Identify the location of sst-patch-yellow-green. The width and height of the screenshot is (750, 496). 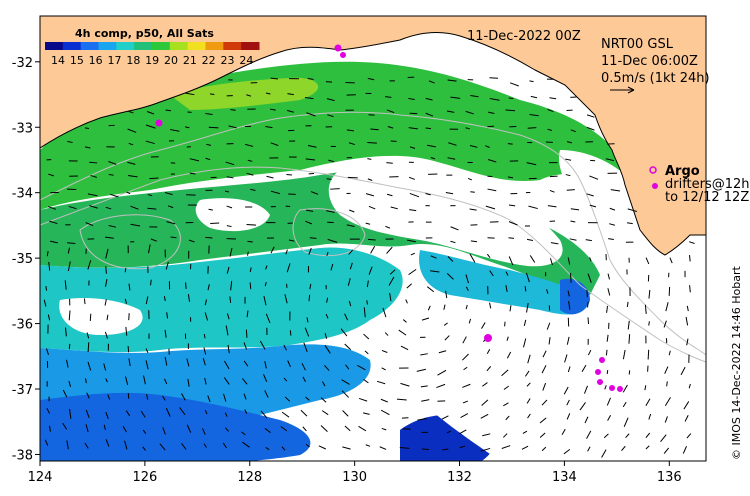
(244, 93).